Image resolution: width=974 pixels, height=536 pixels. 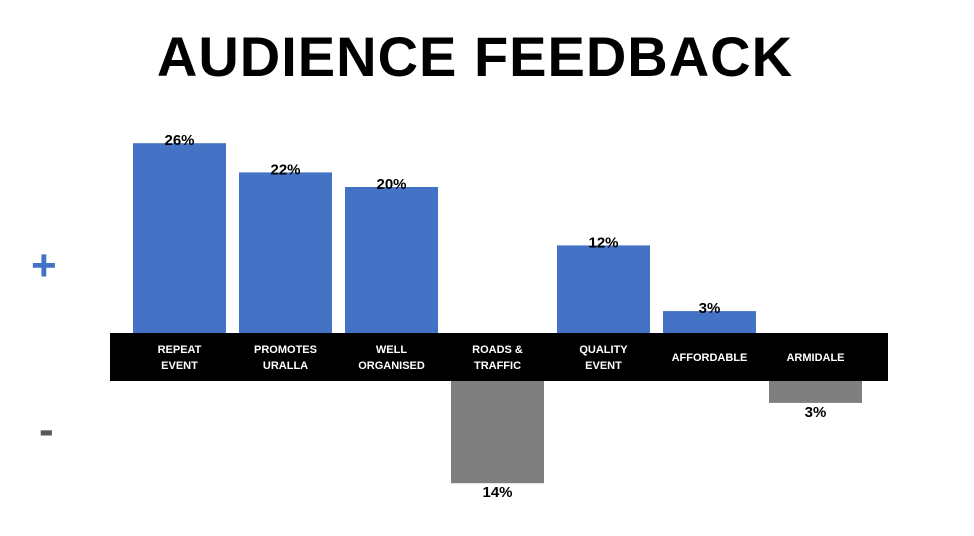 What do you see at coordinates (475, 56) in the screenshot?
I see `chart-title: AUDIENCE FEEDBACK` at bounding box center [475, 56].